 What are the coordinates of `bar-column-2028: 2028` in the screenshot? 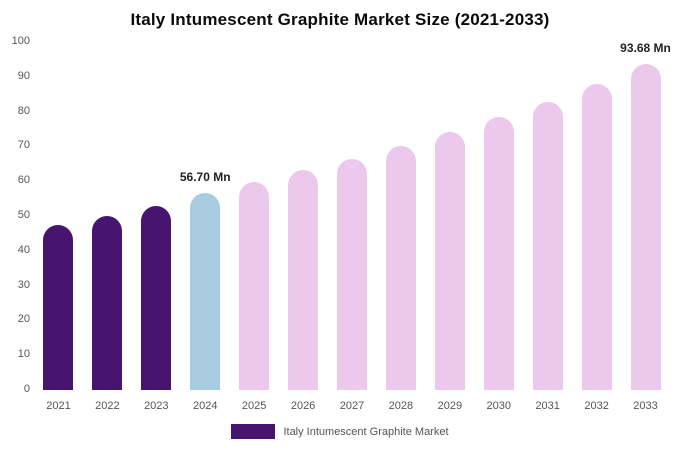 It's located at (400, 227).